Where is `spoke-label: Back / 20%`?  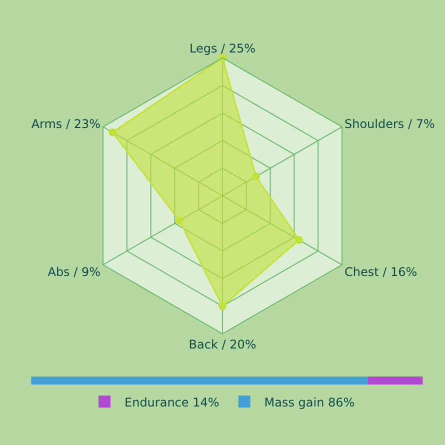 spoke-label: Back / 20% is located at coordinates (222, 345).